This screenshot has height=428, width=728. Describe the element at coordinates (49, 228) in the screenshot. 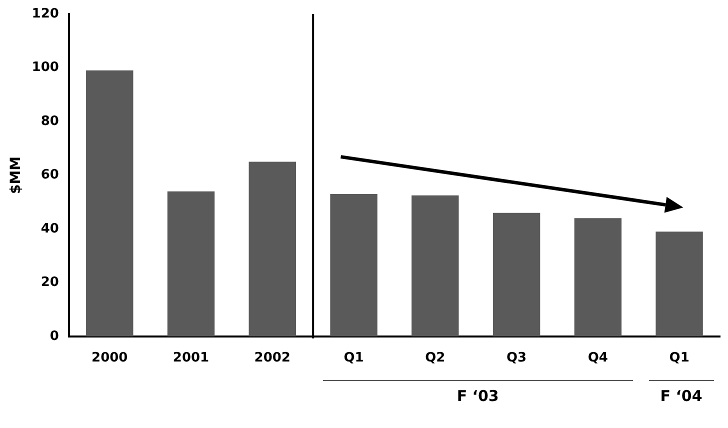

I see `y-tick-label: 40` at that location.